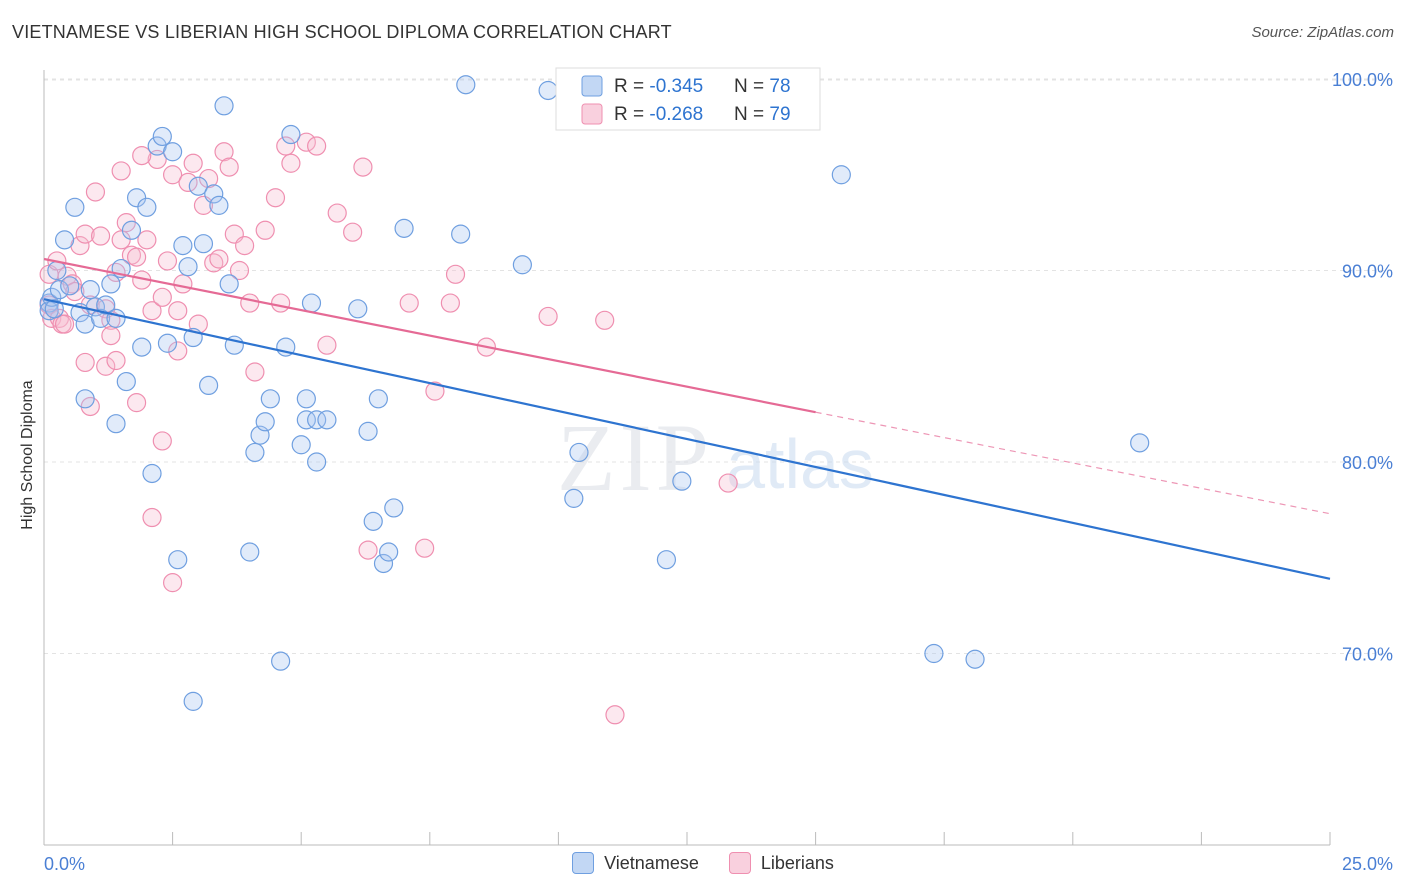 This screenshot has height=892, width=1406. I want to click on liberians-trend-line, so click(429, 335).